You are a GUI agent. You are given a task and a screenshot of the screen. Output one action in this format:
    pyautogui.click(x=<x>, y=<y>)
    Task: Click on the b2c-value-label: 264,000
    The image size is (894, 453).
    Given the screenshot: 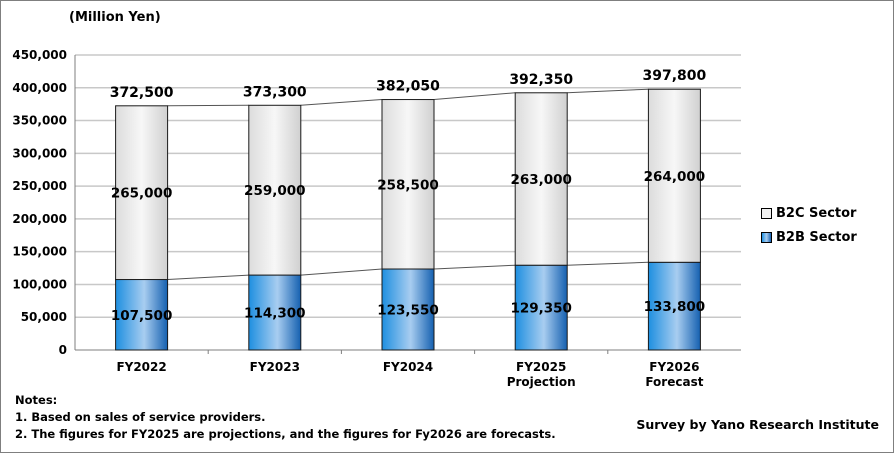 What is the action you would take?
    pyautogui.click(x=675, y=177)
    